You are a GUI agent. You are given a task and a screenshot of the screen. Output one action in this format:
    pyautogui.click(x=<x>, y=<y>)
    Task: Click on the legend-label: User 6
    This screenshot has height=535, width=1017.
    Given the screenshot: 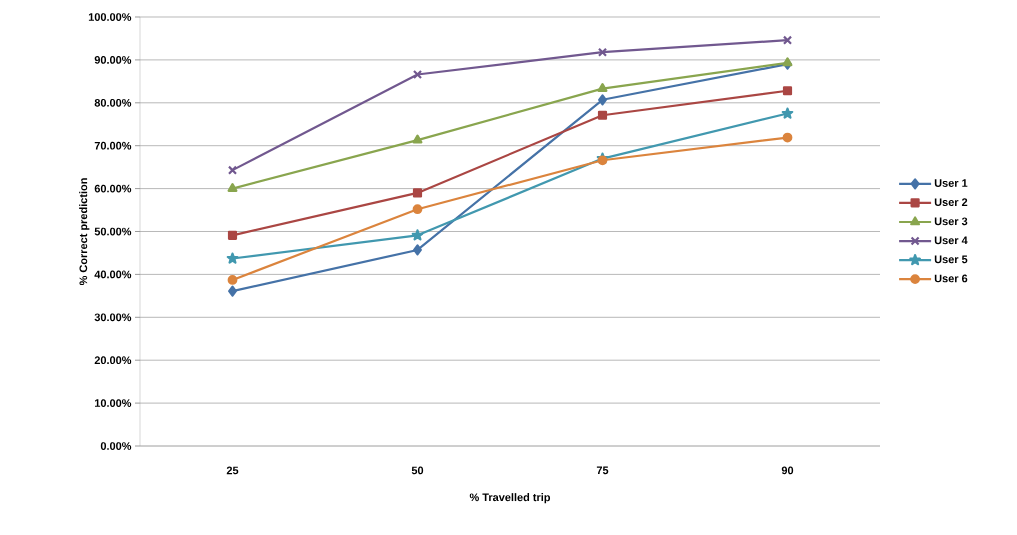 What is the action you would take?
    pyautogui.click(x=951, y=278)
    